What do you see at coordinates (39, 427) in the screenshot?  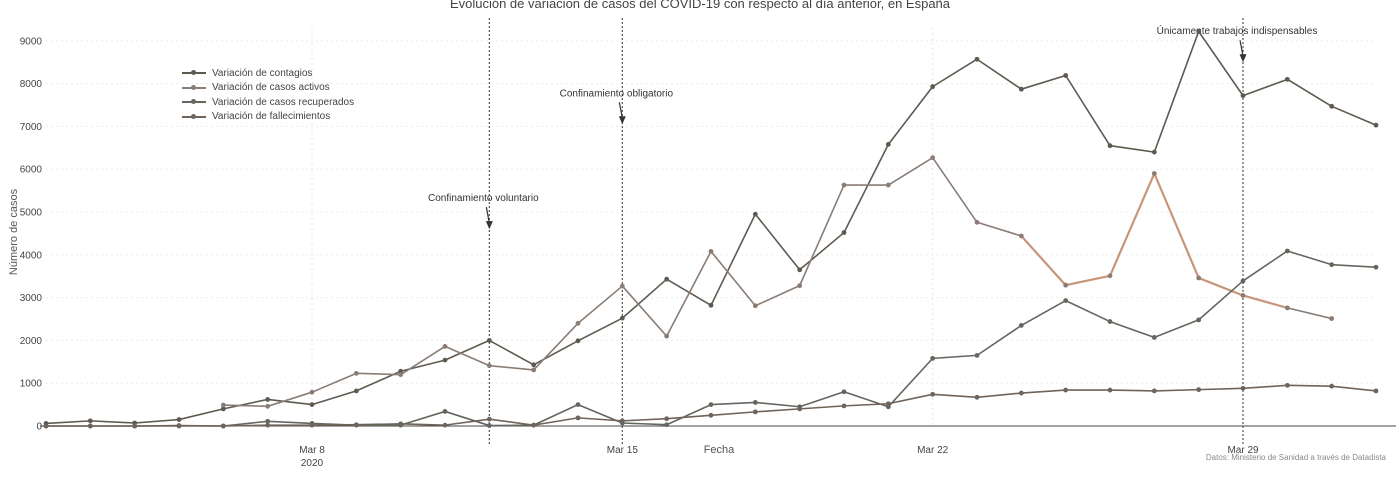 I see `y-tick-label: 0` at bounding box center [39, 427].